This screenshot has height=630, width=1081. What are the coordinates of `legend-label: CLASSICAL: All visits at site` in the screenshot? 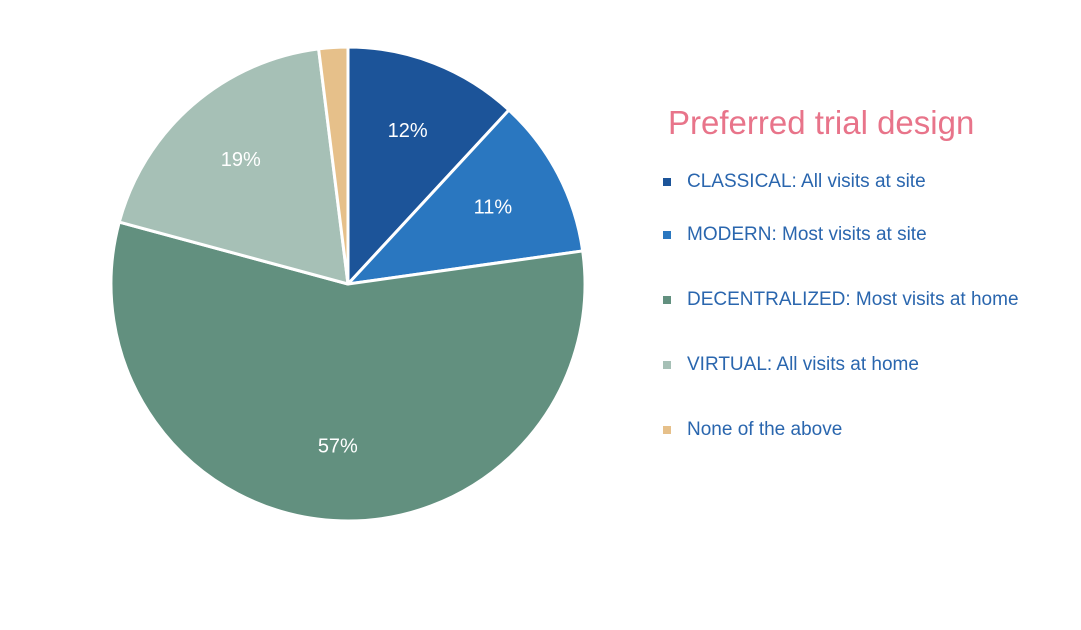 It's located at (806, 181).